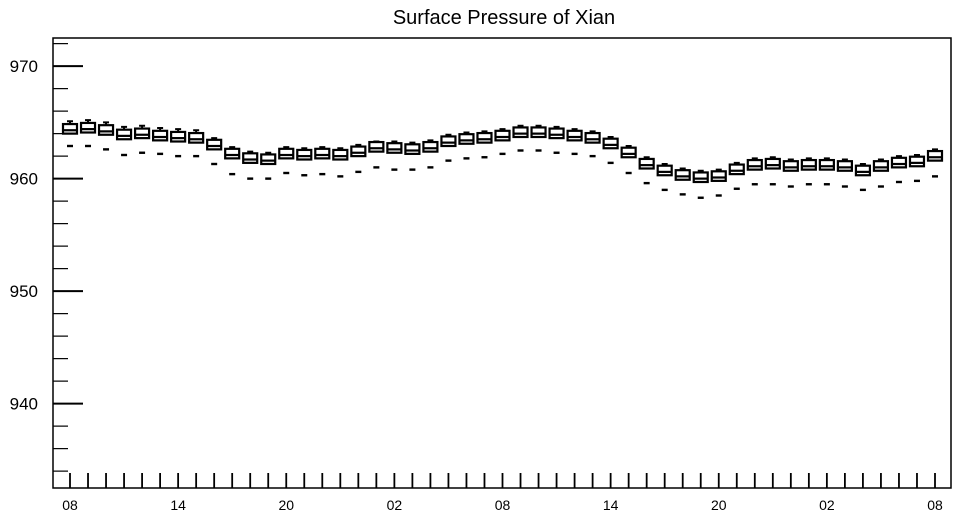 This screenshot has height=518, width=958. Describe the element at coordinates (24, 179) in the screenshot. I see `y-tick-label: 960` at that location.